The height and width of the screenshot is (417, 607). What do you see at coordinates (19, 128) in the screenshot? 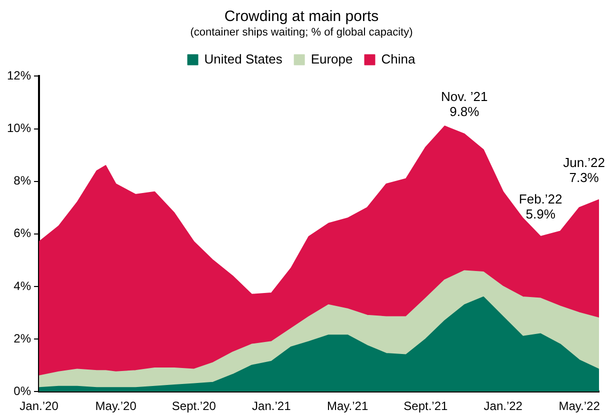
I see `y-tick-label: 10%` at bounding box center [19, 128].